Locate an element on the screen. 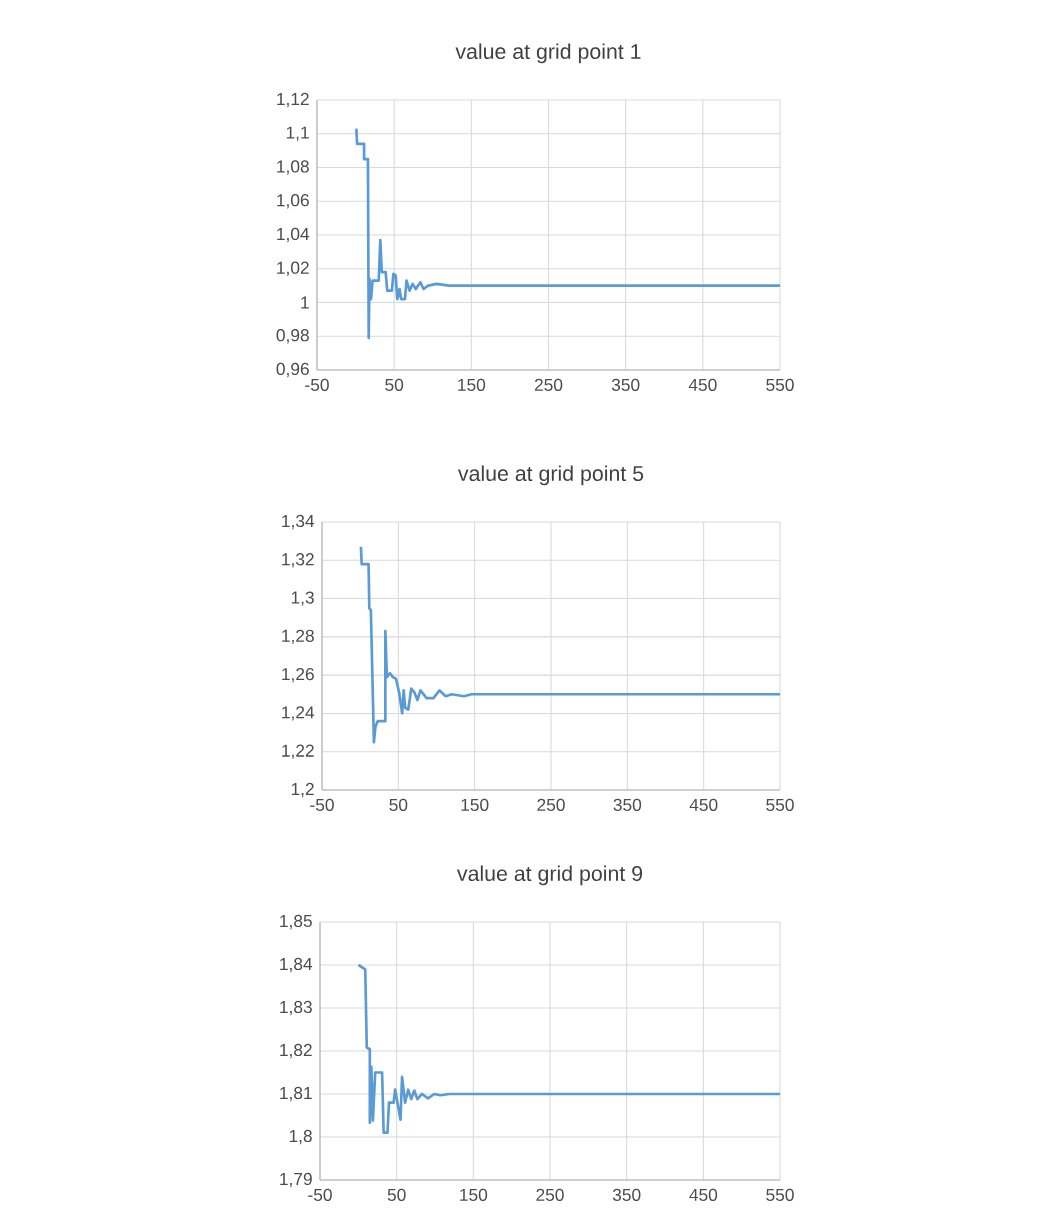  y-tick-label: 1,34 is located at coordinates (298, 522).